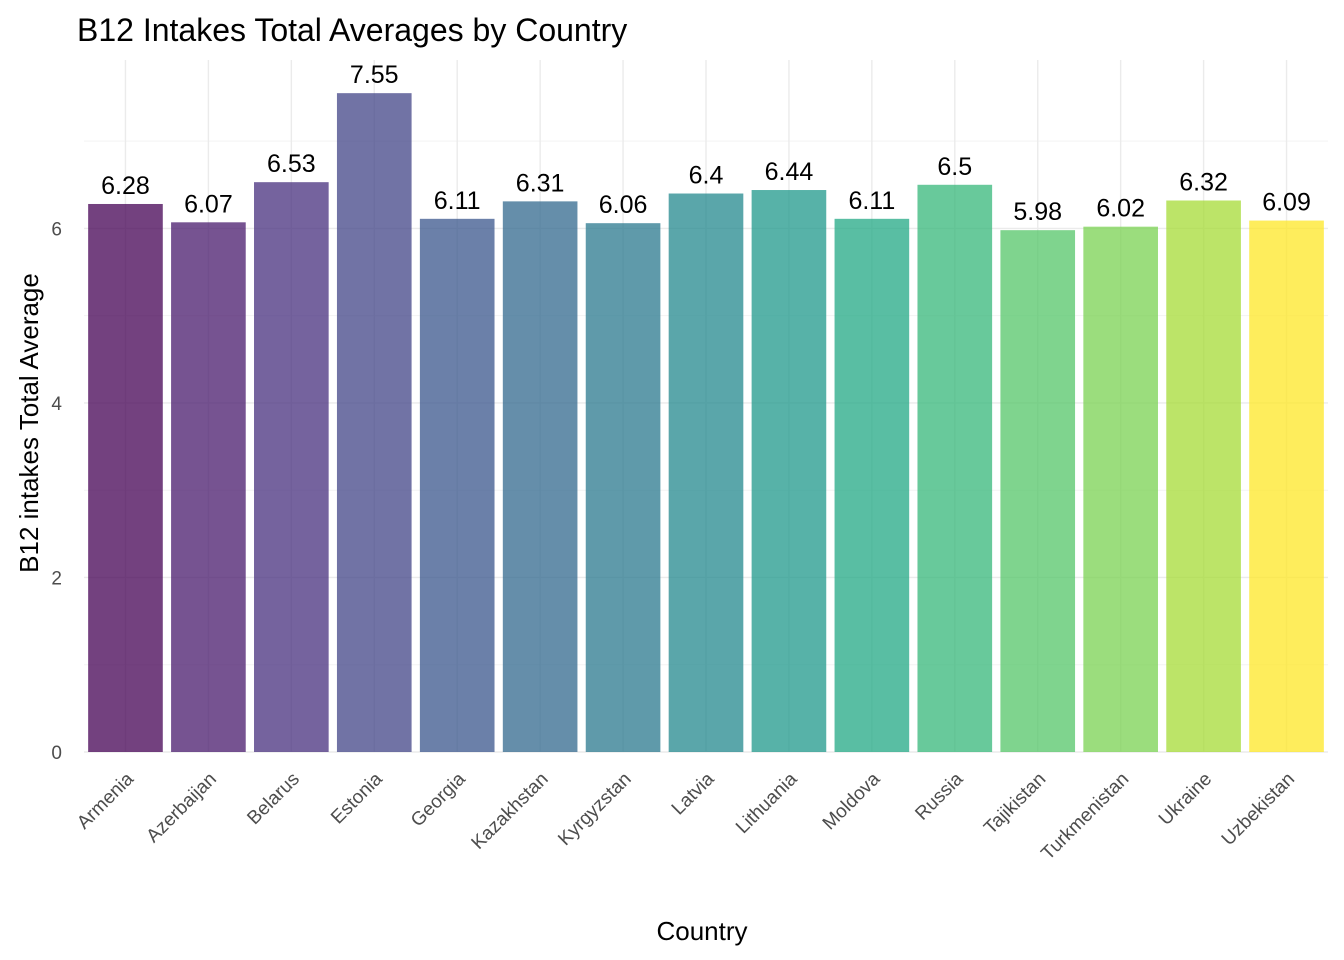 The image size is (1344, 960). I want to click on bar-lithuania, so click(789, 471).